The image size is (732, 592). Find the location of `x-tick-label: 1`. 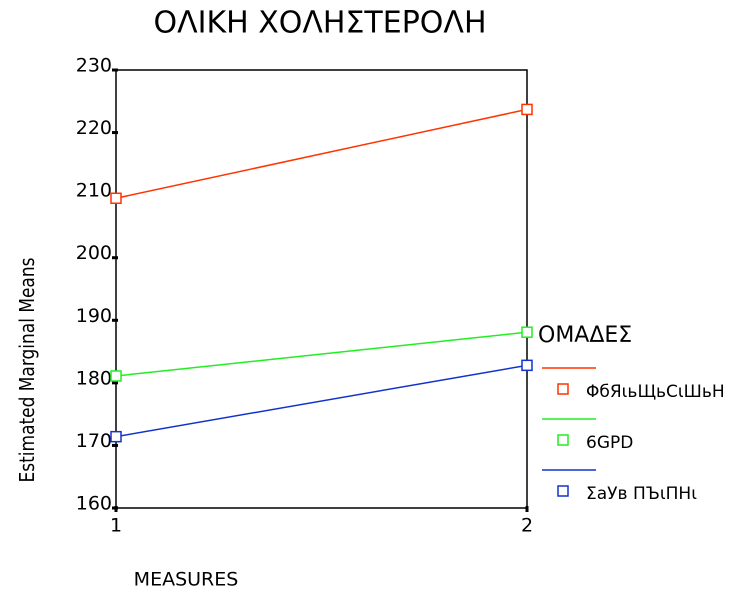

x-tick-label: 1 is located at coordinates (116, 526).